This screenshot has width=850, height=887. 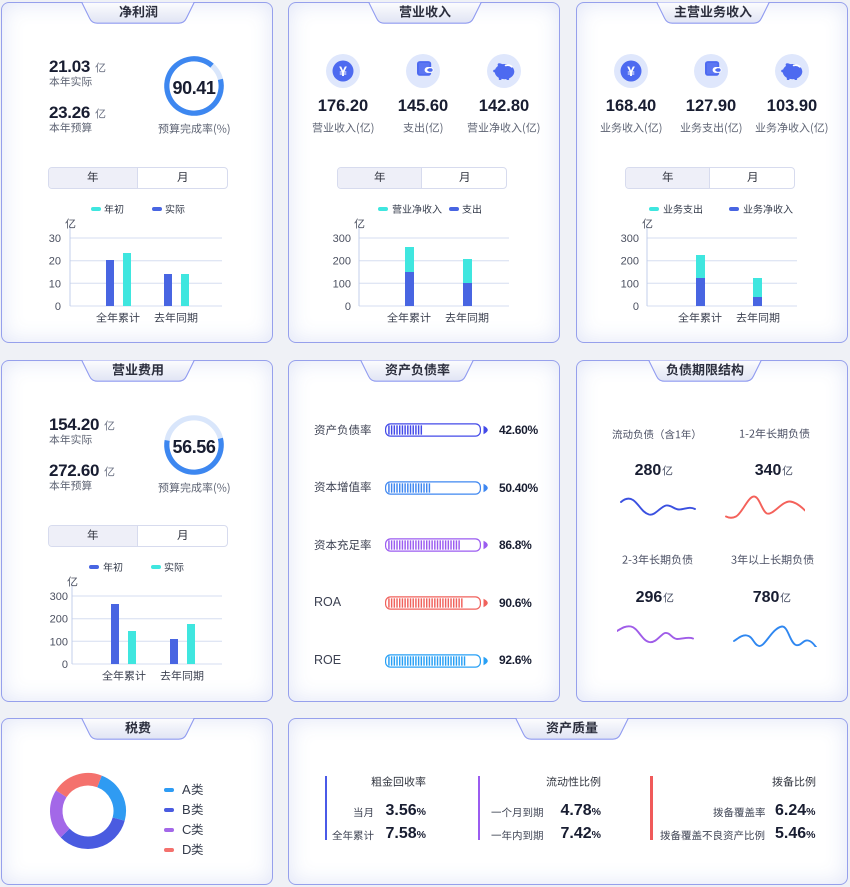 I want to click on svg-text: 20, so click(x=55, y=262).